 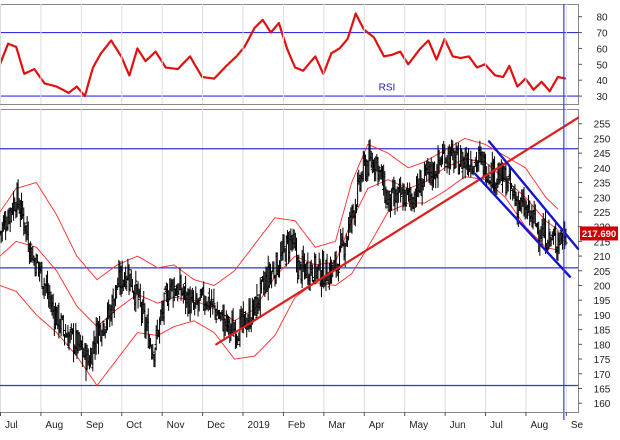 What do you see at coordinates (602, 81) in the screenshot?
I see `rsi-tick-label: 40` at bounding box center [602, 81].